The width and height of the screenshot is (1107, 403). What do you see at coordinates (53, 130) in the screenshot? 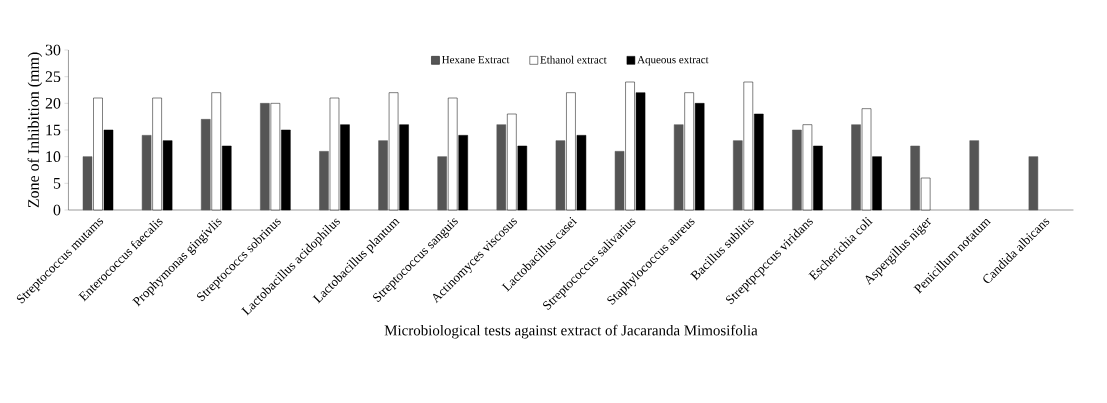
I see `y-tick-label: 15` at bounding box center [53, 130].